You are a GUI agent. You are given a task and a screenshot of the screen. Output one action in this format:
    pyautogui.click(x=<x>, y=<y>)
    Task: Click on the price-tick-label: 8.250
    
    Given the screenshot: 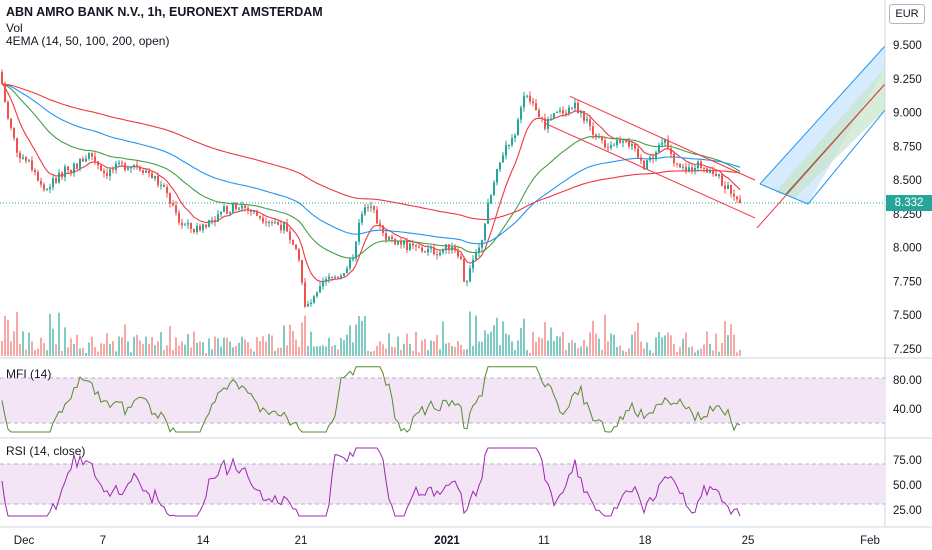 What is the action you would take?
    pyautogui.click(x=907, y=215)
    